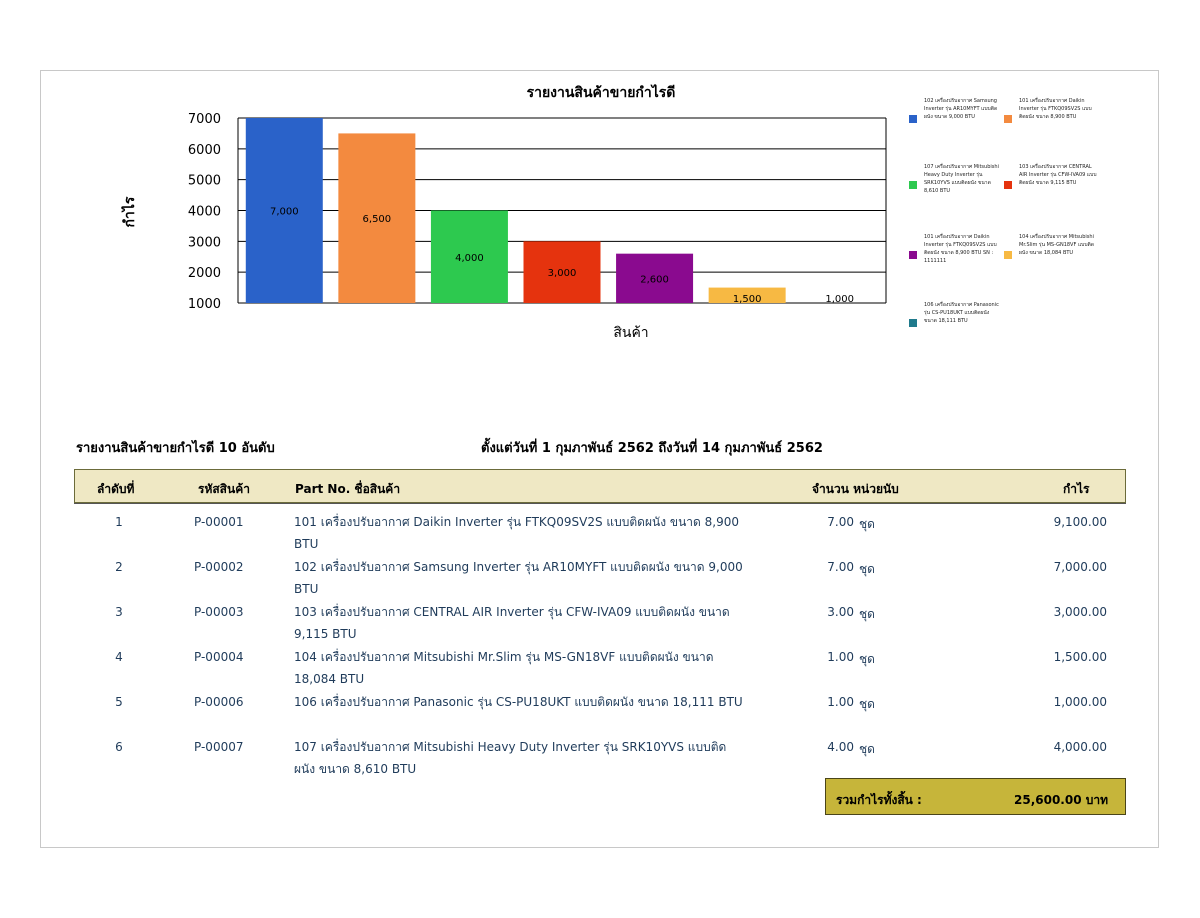 The height and width of the screenshot is (918, 1200). What do you see at coordinates (175, 448) in the screenshot?
I see `report-title: รายงานสินค้าขายกำไรดี 10 อันดับ` at bounding box center [175, 448].